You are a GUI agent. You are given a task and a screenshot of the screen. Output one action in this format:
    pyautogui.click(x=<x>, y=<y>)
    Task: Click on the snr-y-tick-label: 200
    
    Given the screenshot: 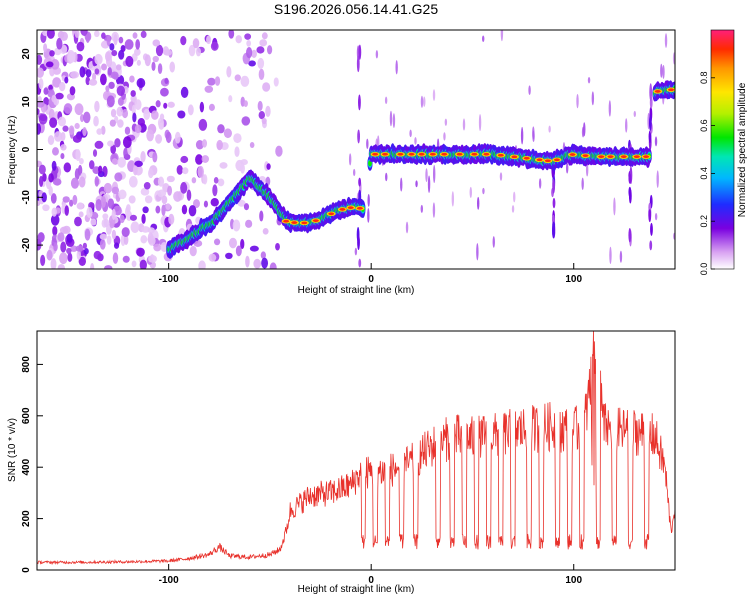 What is the action you would take?
    pyautogui.click(x=26, y=518)
    